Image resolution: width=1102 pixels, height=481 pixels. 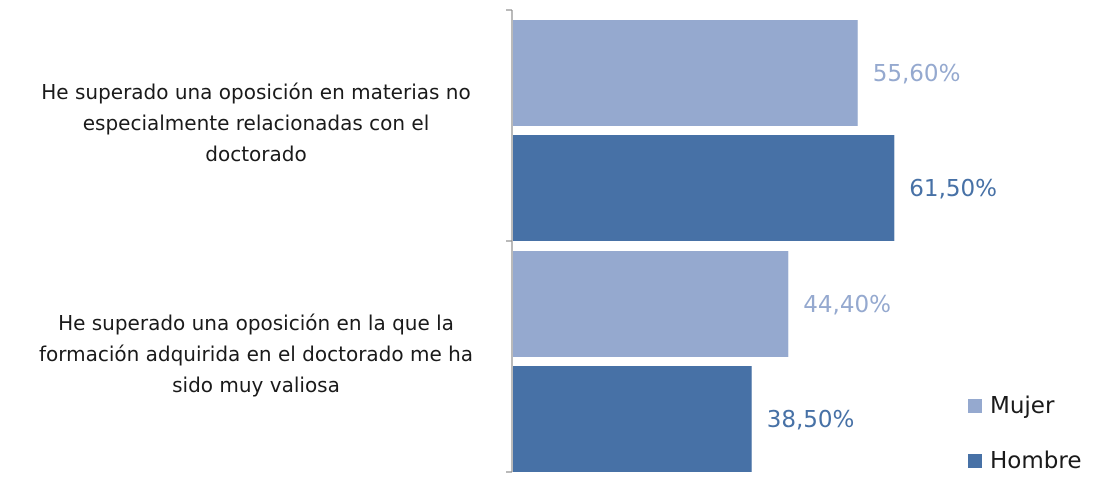 I want to click on axis-layer, so click(x=509, y=241).